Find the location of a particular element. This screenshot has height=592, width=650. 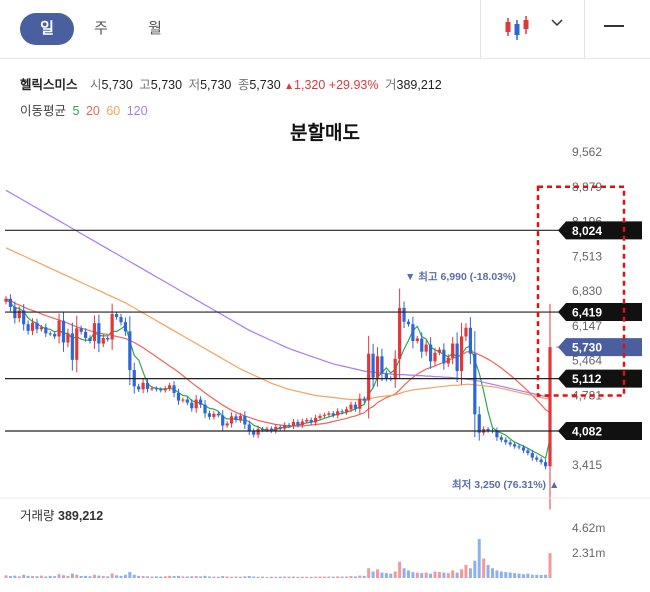

candlestick-icon is located at coordinates (517, 28).